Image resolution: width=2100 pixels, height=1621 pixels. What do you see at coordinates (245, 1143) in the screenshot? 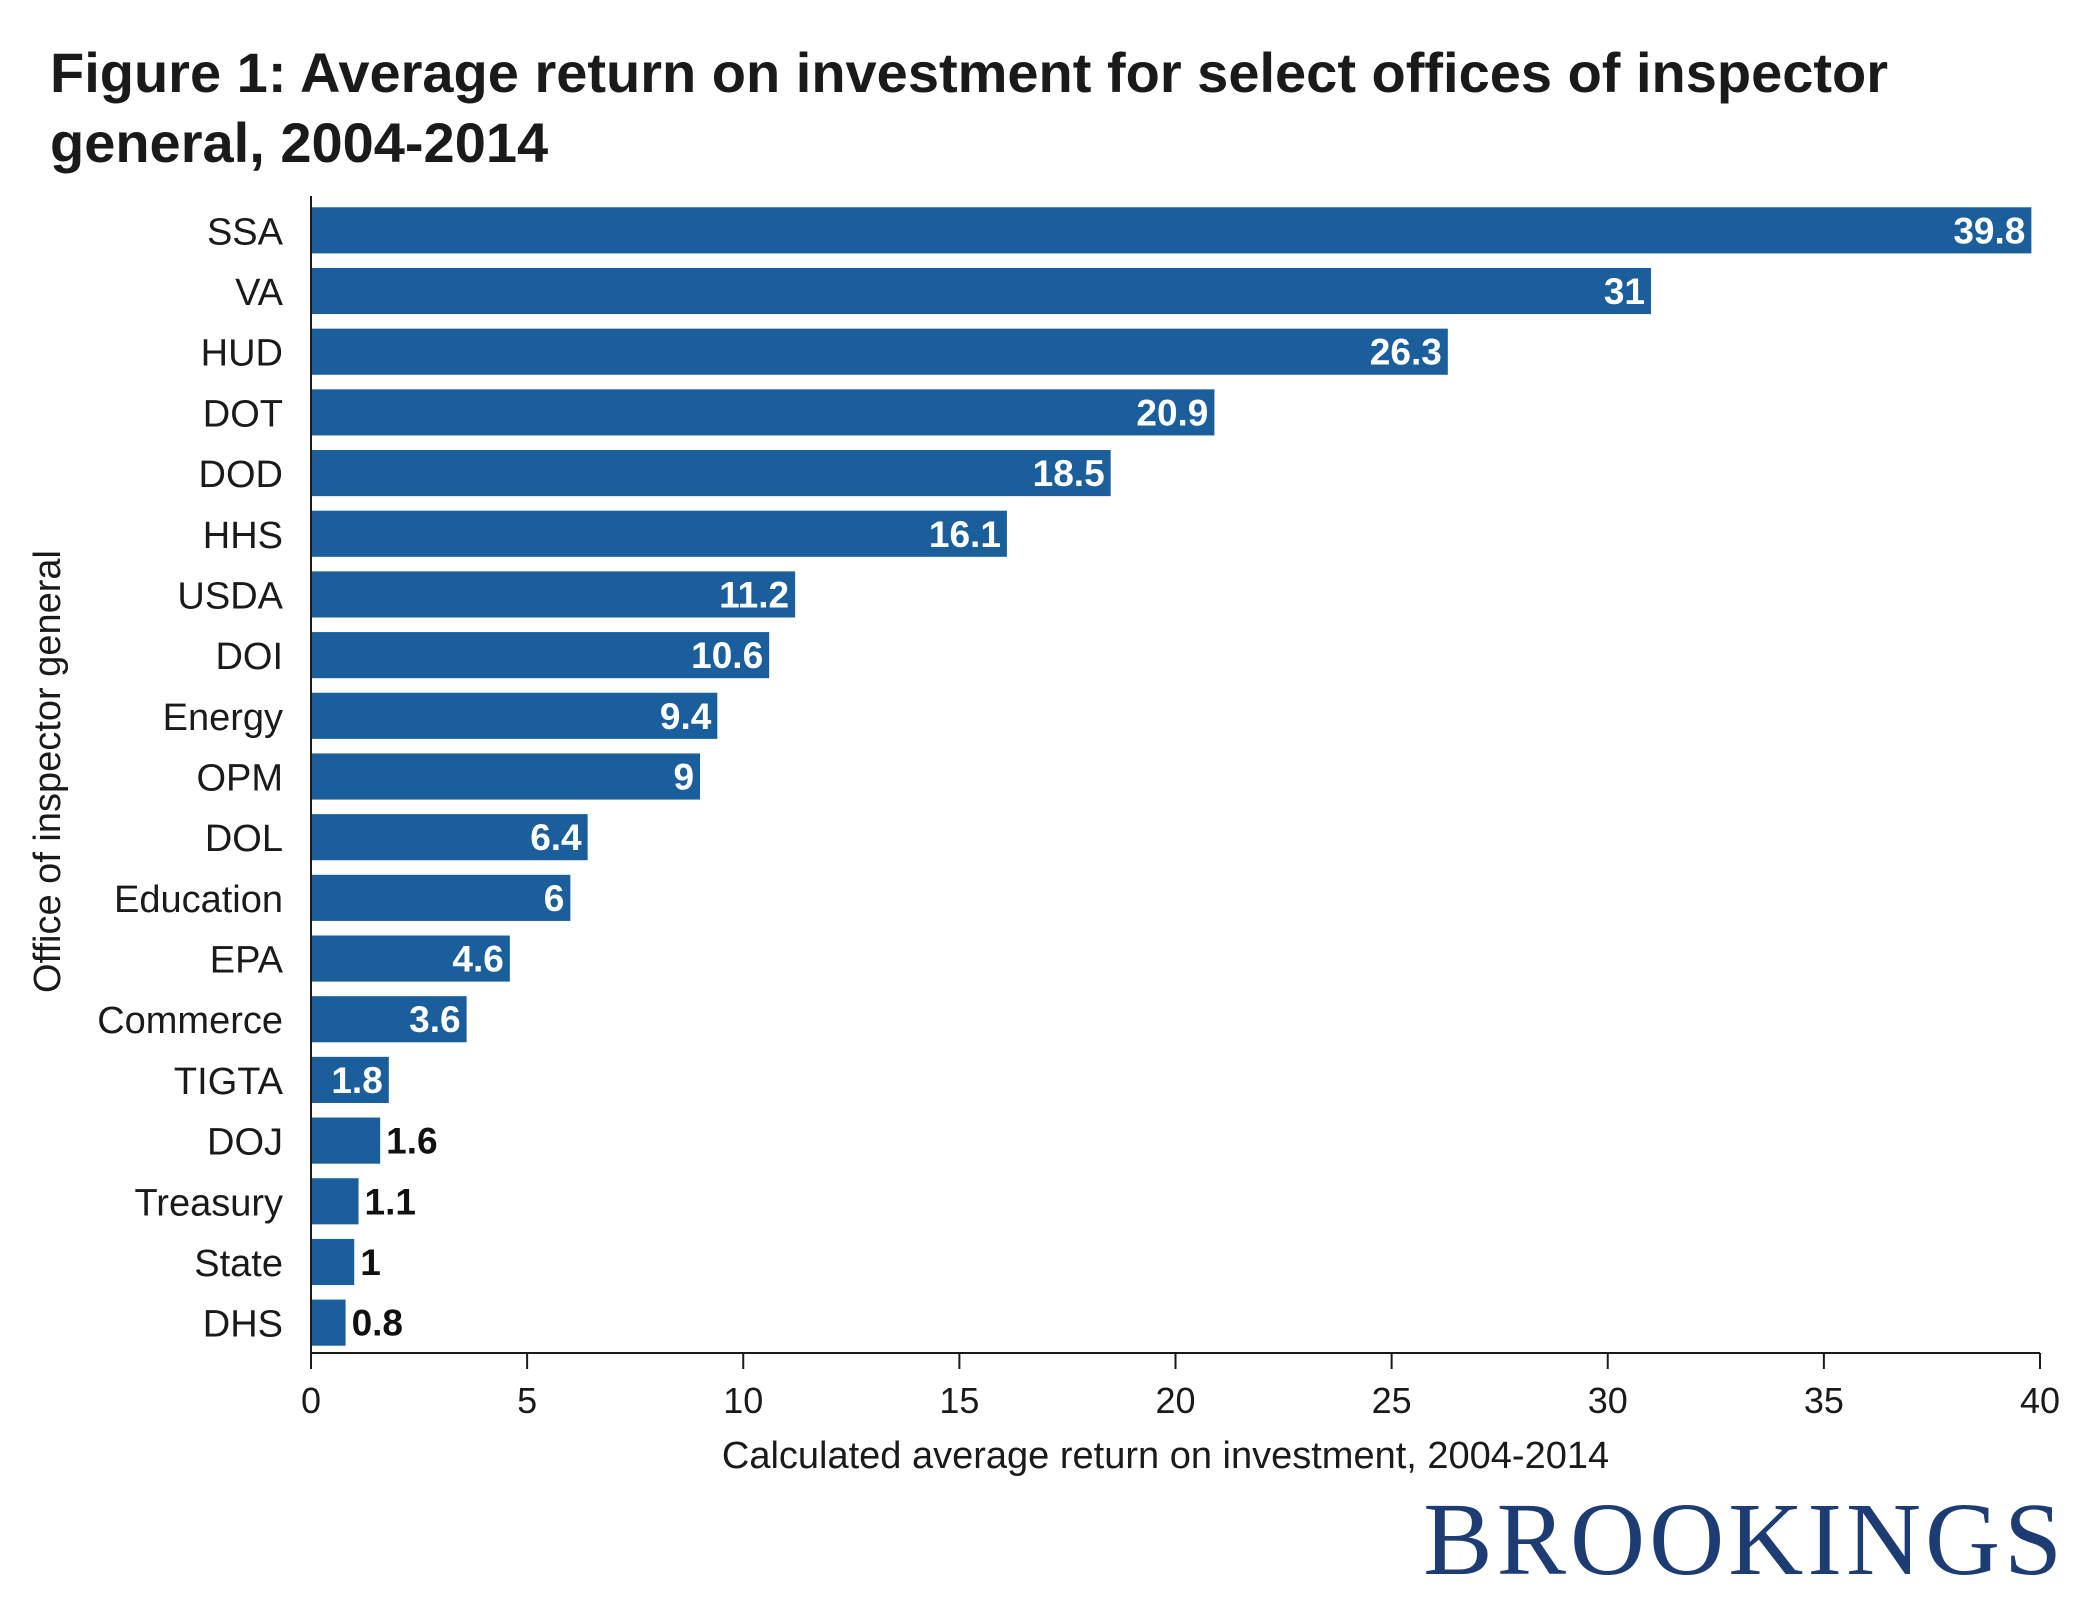
I see `category-label: DOJ` at bounding box center [245, 1143].